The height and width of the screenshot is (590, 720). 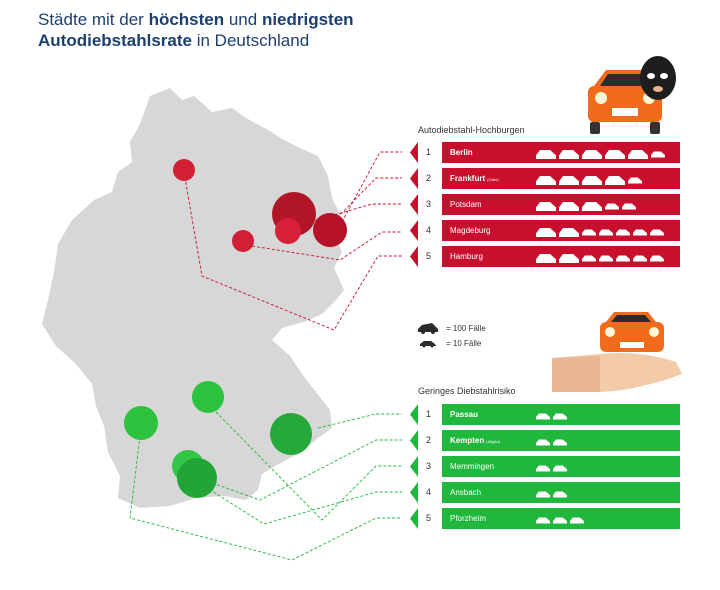 I want to click on circle-hamburg, so click(x=184, y=170).